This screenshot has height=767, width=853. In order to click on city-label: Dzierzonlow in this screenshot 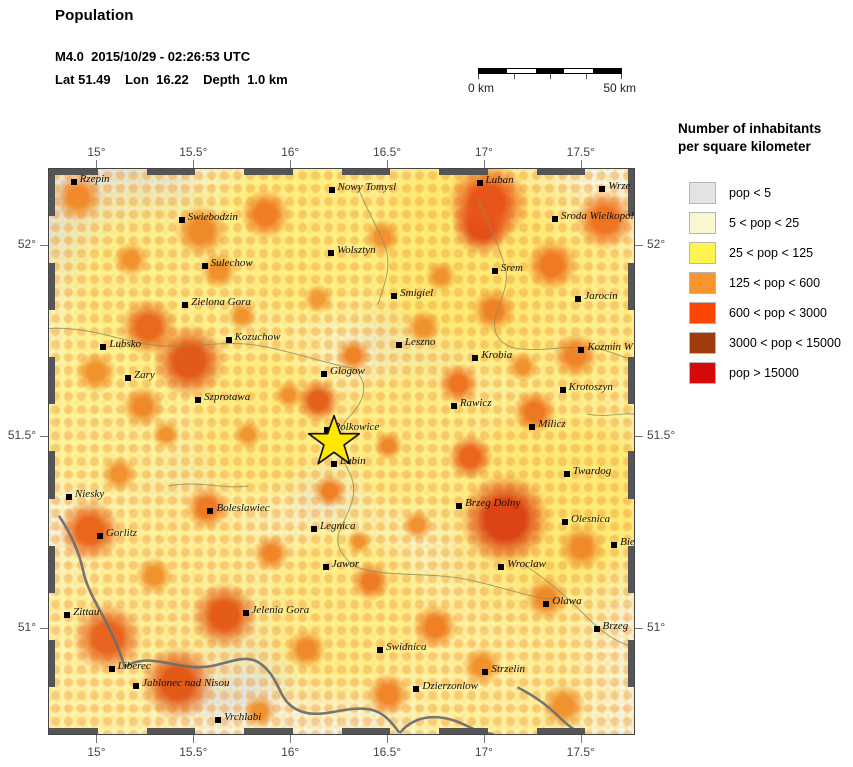, I will do `click(450, 685)`.